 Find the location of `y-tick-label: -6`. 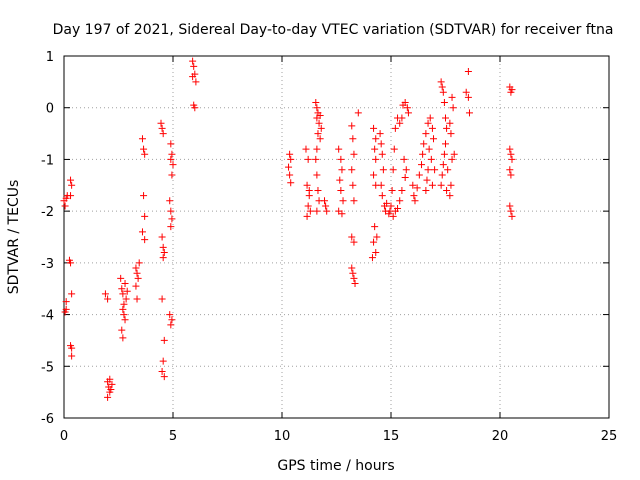

y-tick-label: -6 is located at coordinates (47, 419).